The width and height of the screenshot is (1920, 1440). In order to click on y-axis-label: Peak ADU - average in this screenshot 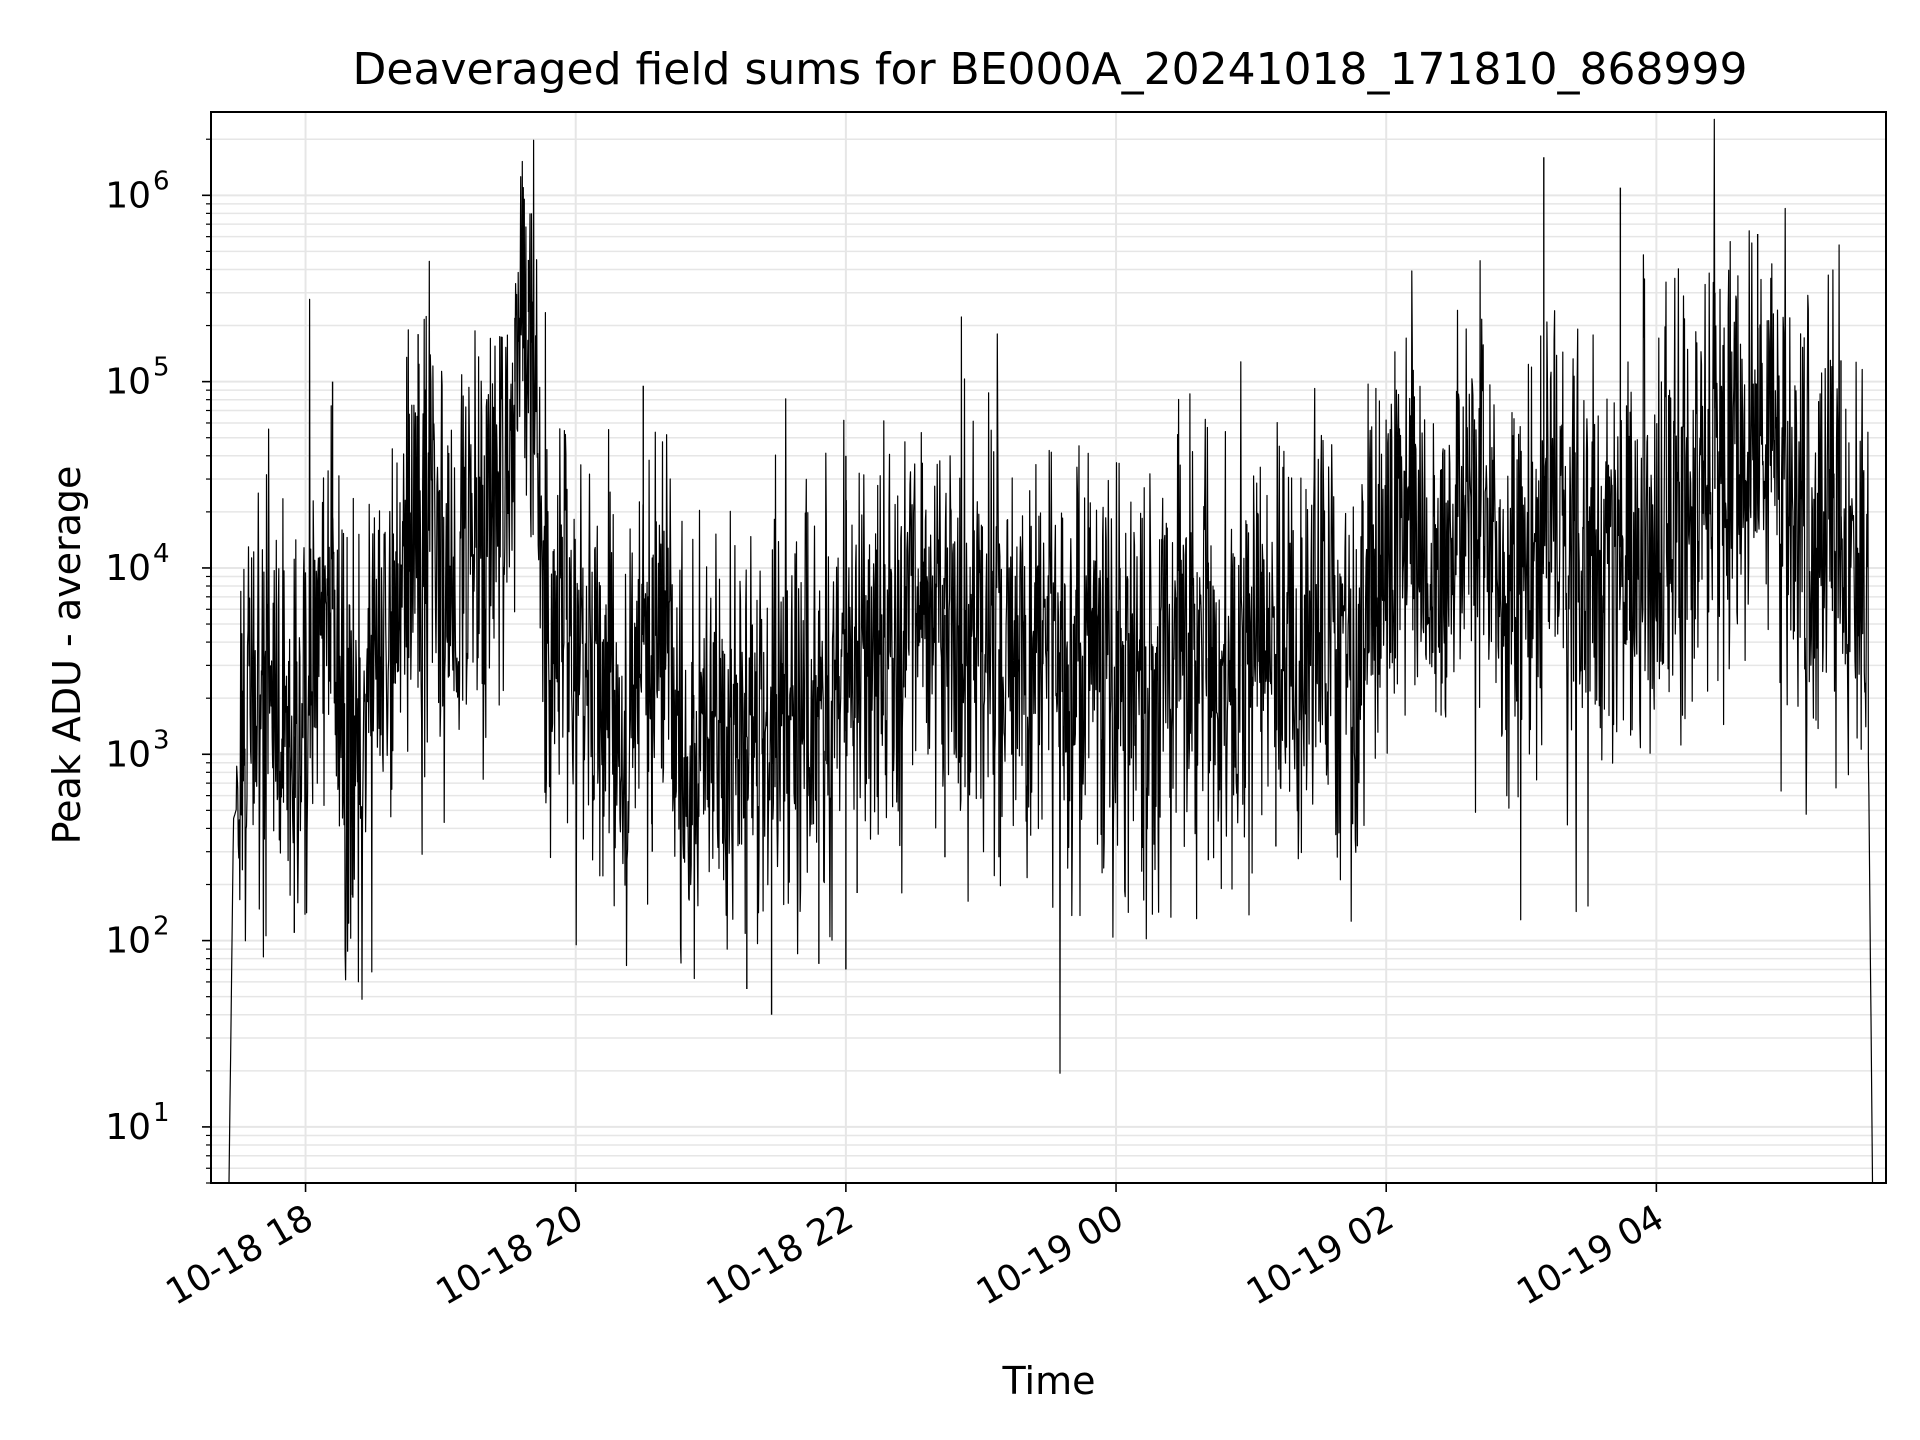, I will do `click(67, 655)`.